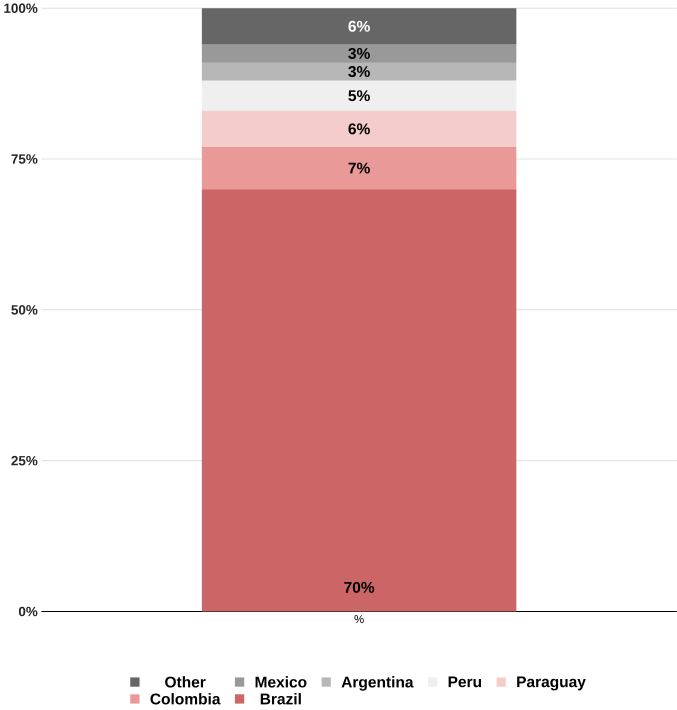 The height and width of the screenshot is (710, 677). What do you see at coordinates (280, 698) in the screenshot?
I see `legend-label: Brazil` at bounding box center [280, 698].